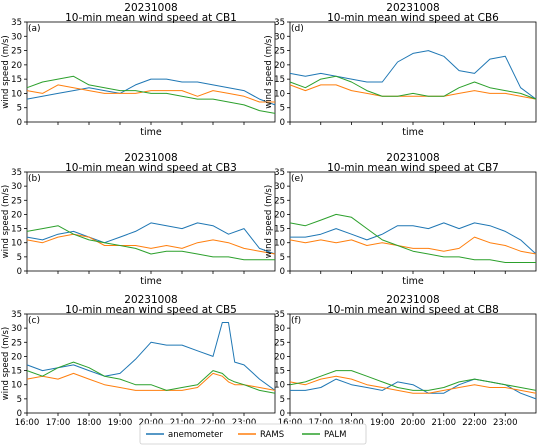 The image size is (550, 447). I want to click on panel-letter: (d), so click(297, 29).